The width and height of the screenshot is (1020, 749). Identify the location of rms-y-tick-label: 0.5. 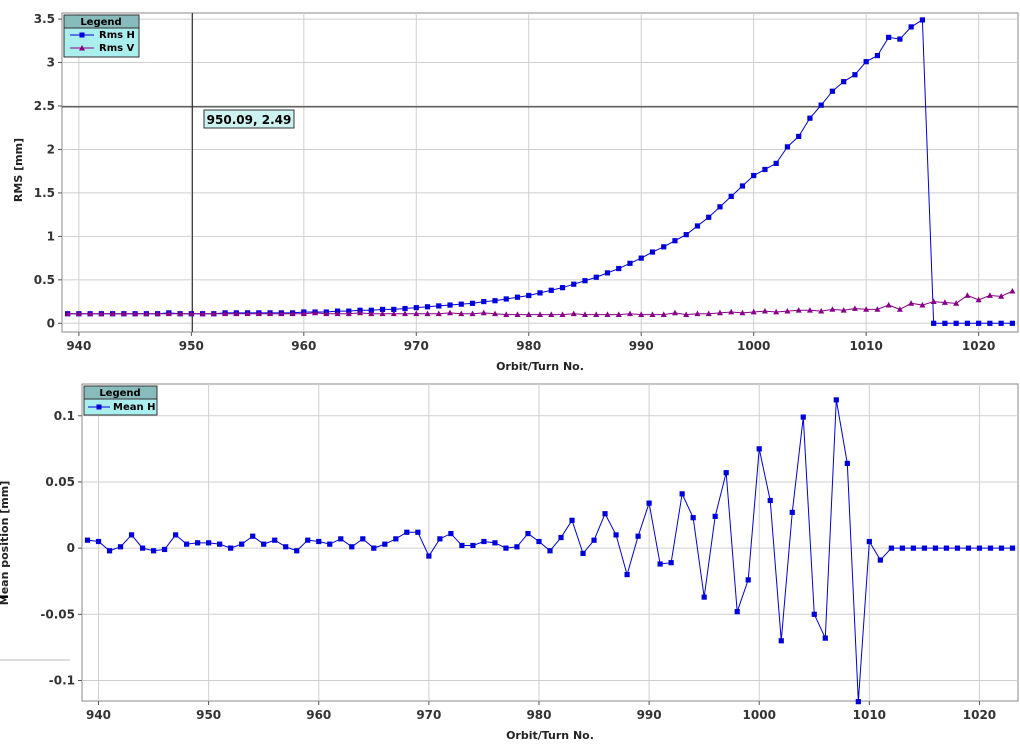
(44, 280).